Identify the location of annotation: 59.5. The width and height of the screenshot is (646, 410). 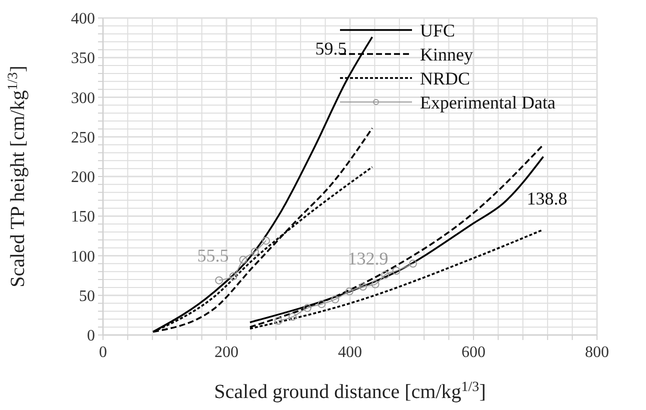
(331, 48).